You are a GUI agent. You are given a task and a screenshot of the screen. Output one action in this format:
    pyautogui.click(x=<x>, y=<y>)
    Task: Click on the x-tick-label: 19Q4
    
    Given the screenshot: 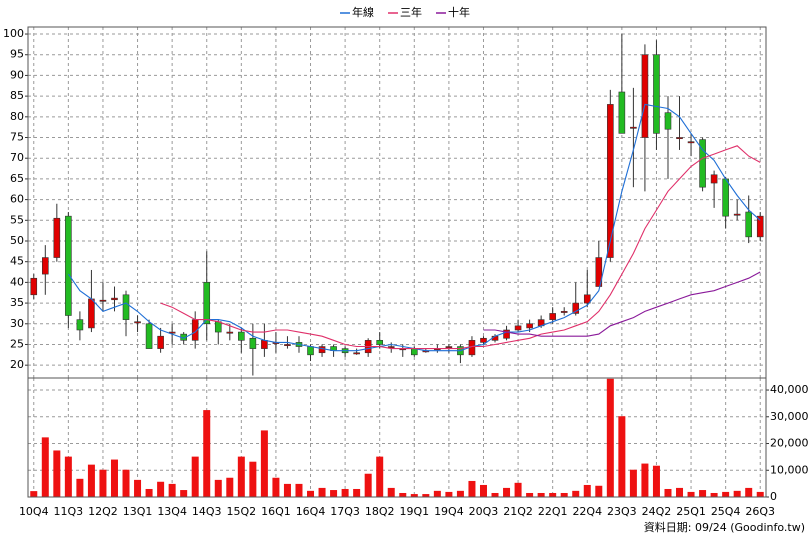 What is the action you would take?
    pyautogui.click(x=449, y=511)
    